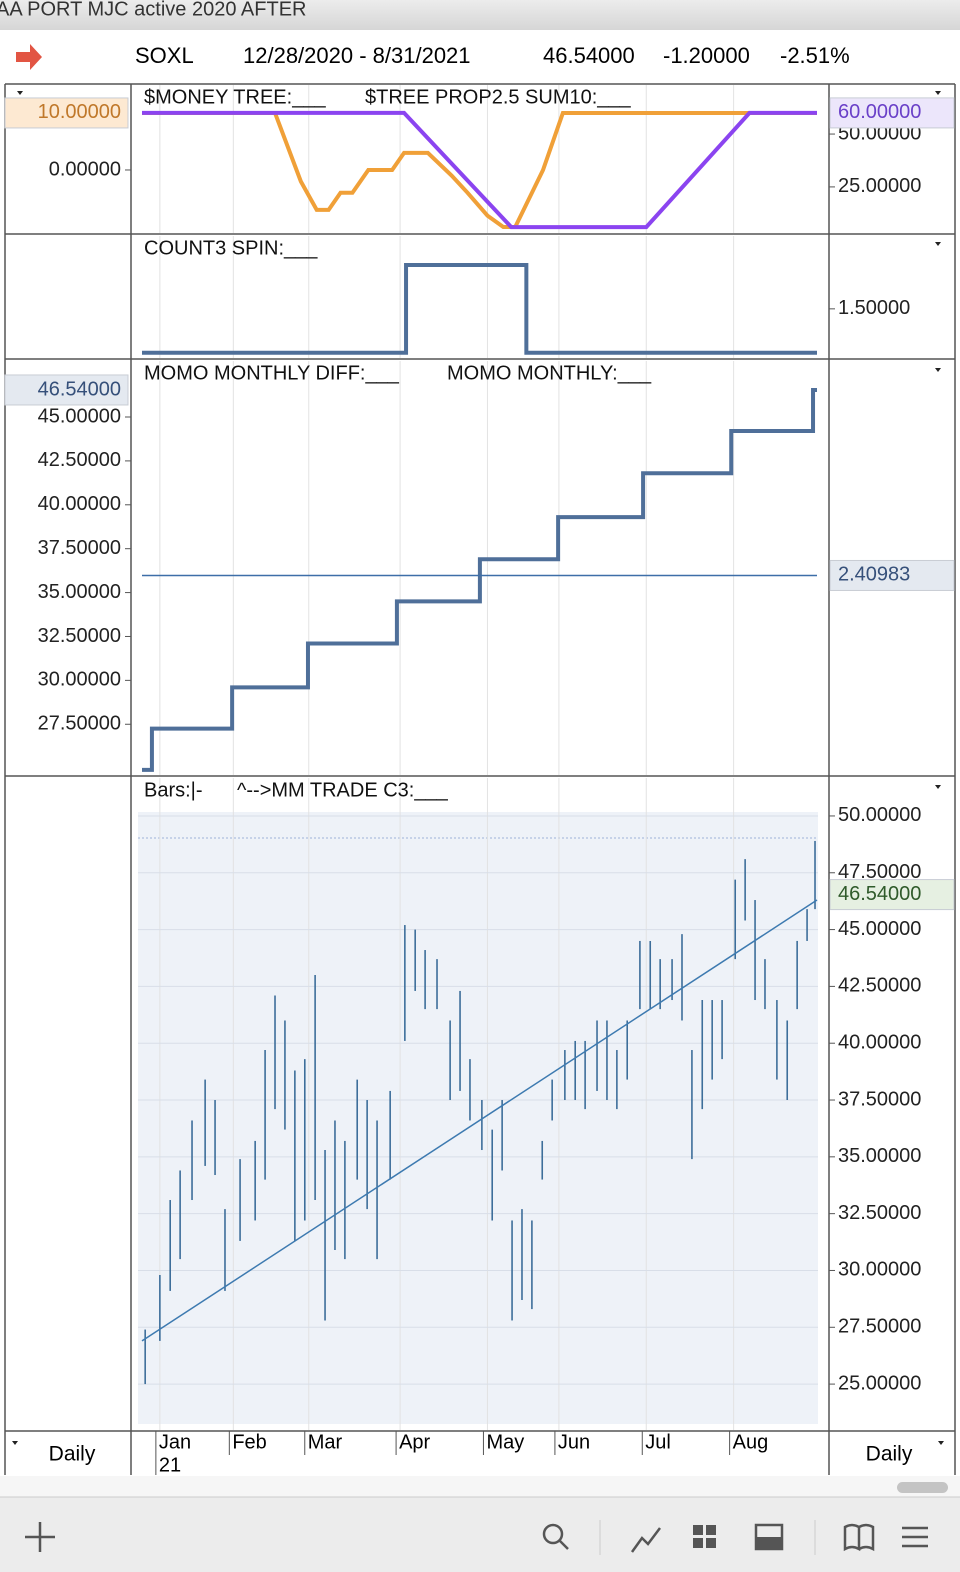 This screenshot has height=1572, width=960. Describe the element at coordinates (751, 1442) in the screenshot. I see `x-tick-label: Aug` at that location.